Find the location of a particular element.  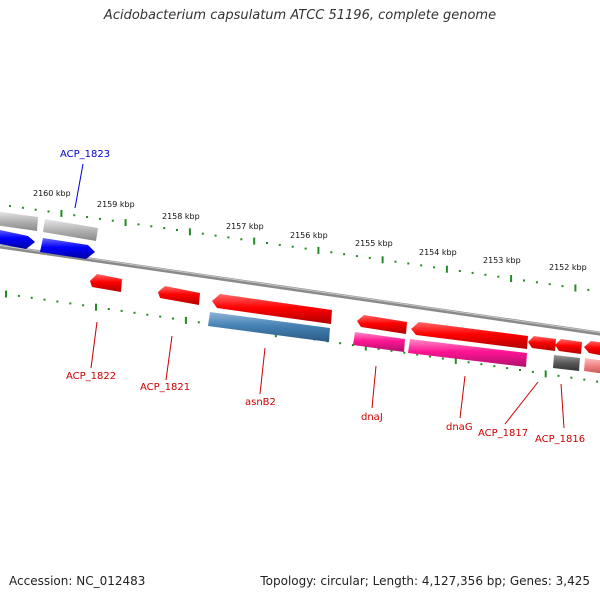

feature-grey-acp1823 is located at coordinates (70, 230).